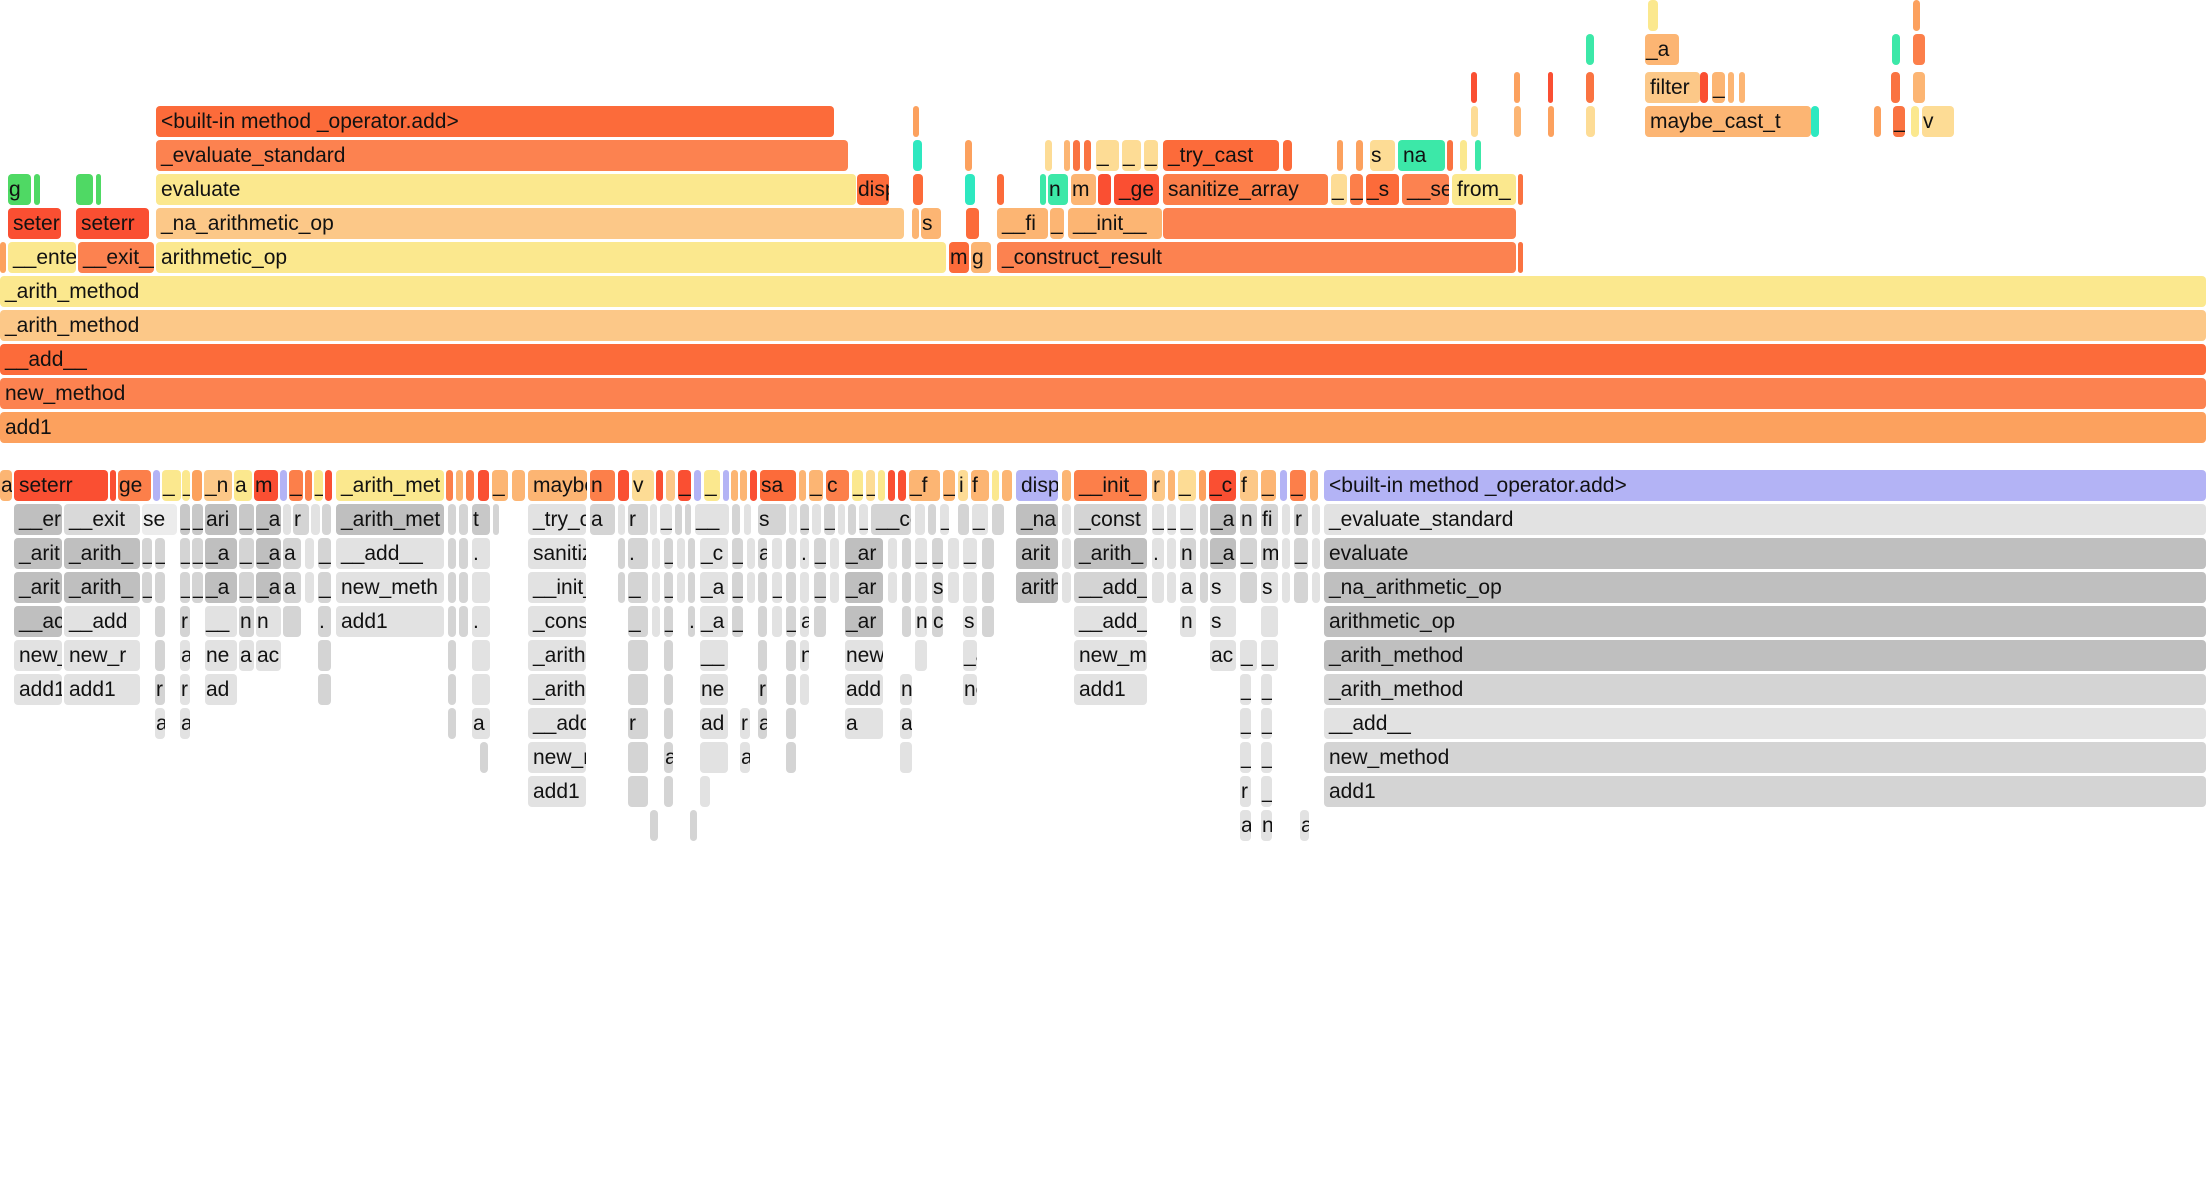  I want to click on caller-frame: new_r, so click(557, 757).